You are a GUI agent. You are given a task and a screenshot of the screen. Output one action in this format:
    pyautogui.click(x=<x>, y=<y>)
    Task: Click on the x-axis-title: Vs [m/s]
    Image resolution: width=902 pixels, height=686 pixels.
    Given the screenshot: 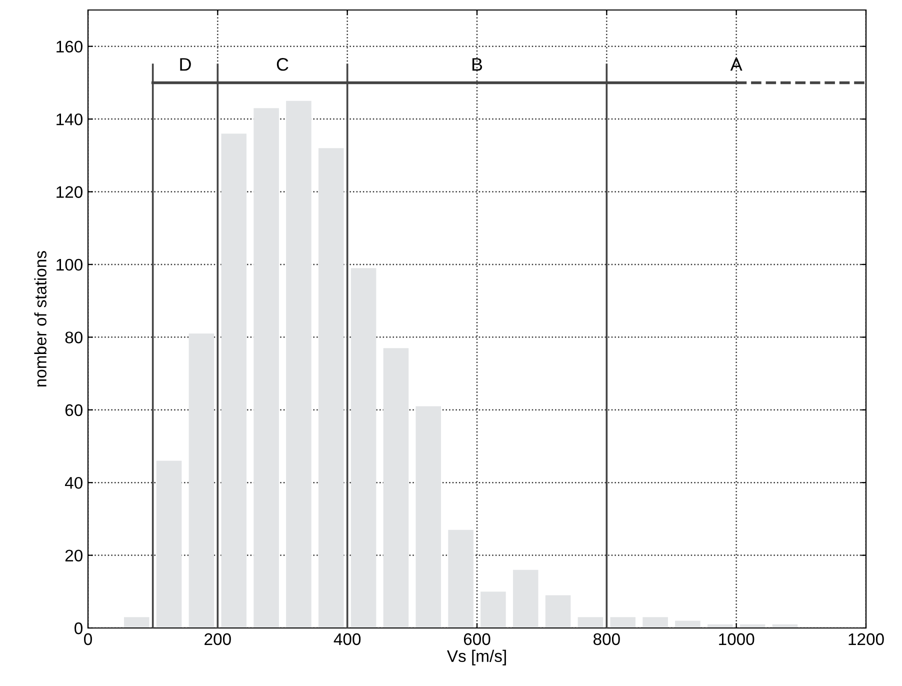 What is the action you would take?
    pyautogui.click(x=476, y=658)
    